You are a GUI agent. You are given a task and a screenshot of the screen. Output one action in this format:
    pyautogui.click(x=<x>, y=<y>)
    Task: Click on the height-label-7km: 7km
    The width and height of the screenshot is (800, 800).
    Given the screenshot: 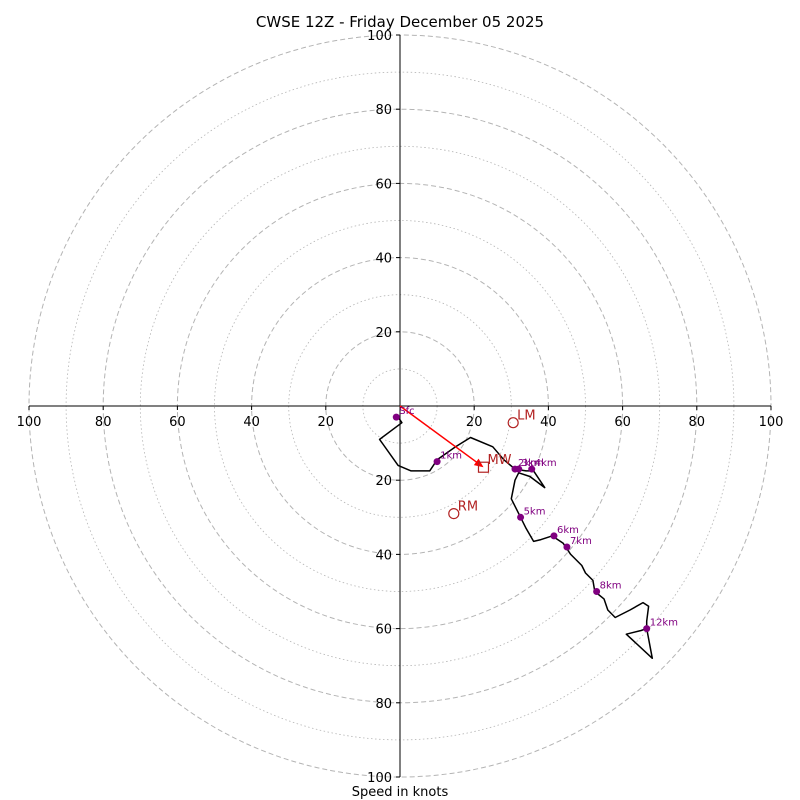 What is the action you would take?
    pyautogui.click(x=581, y=541)
    